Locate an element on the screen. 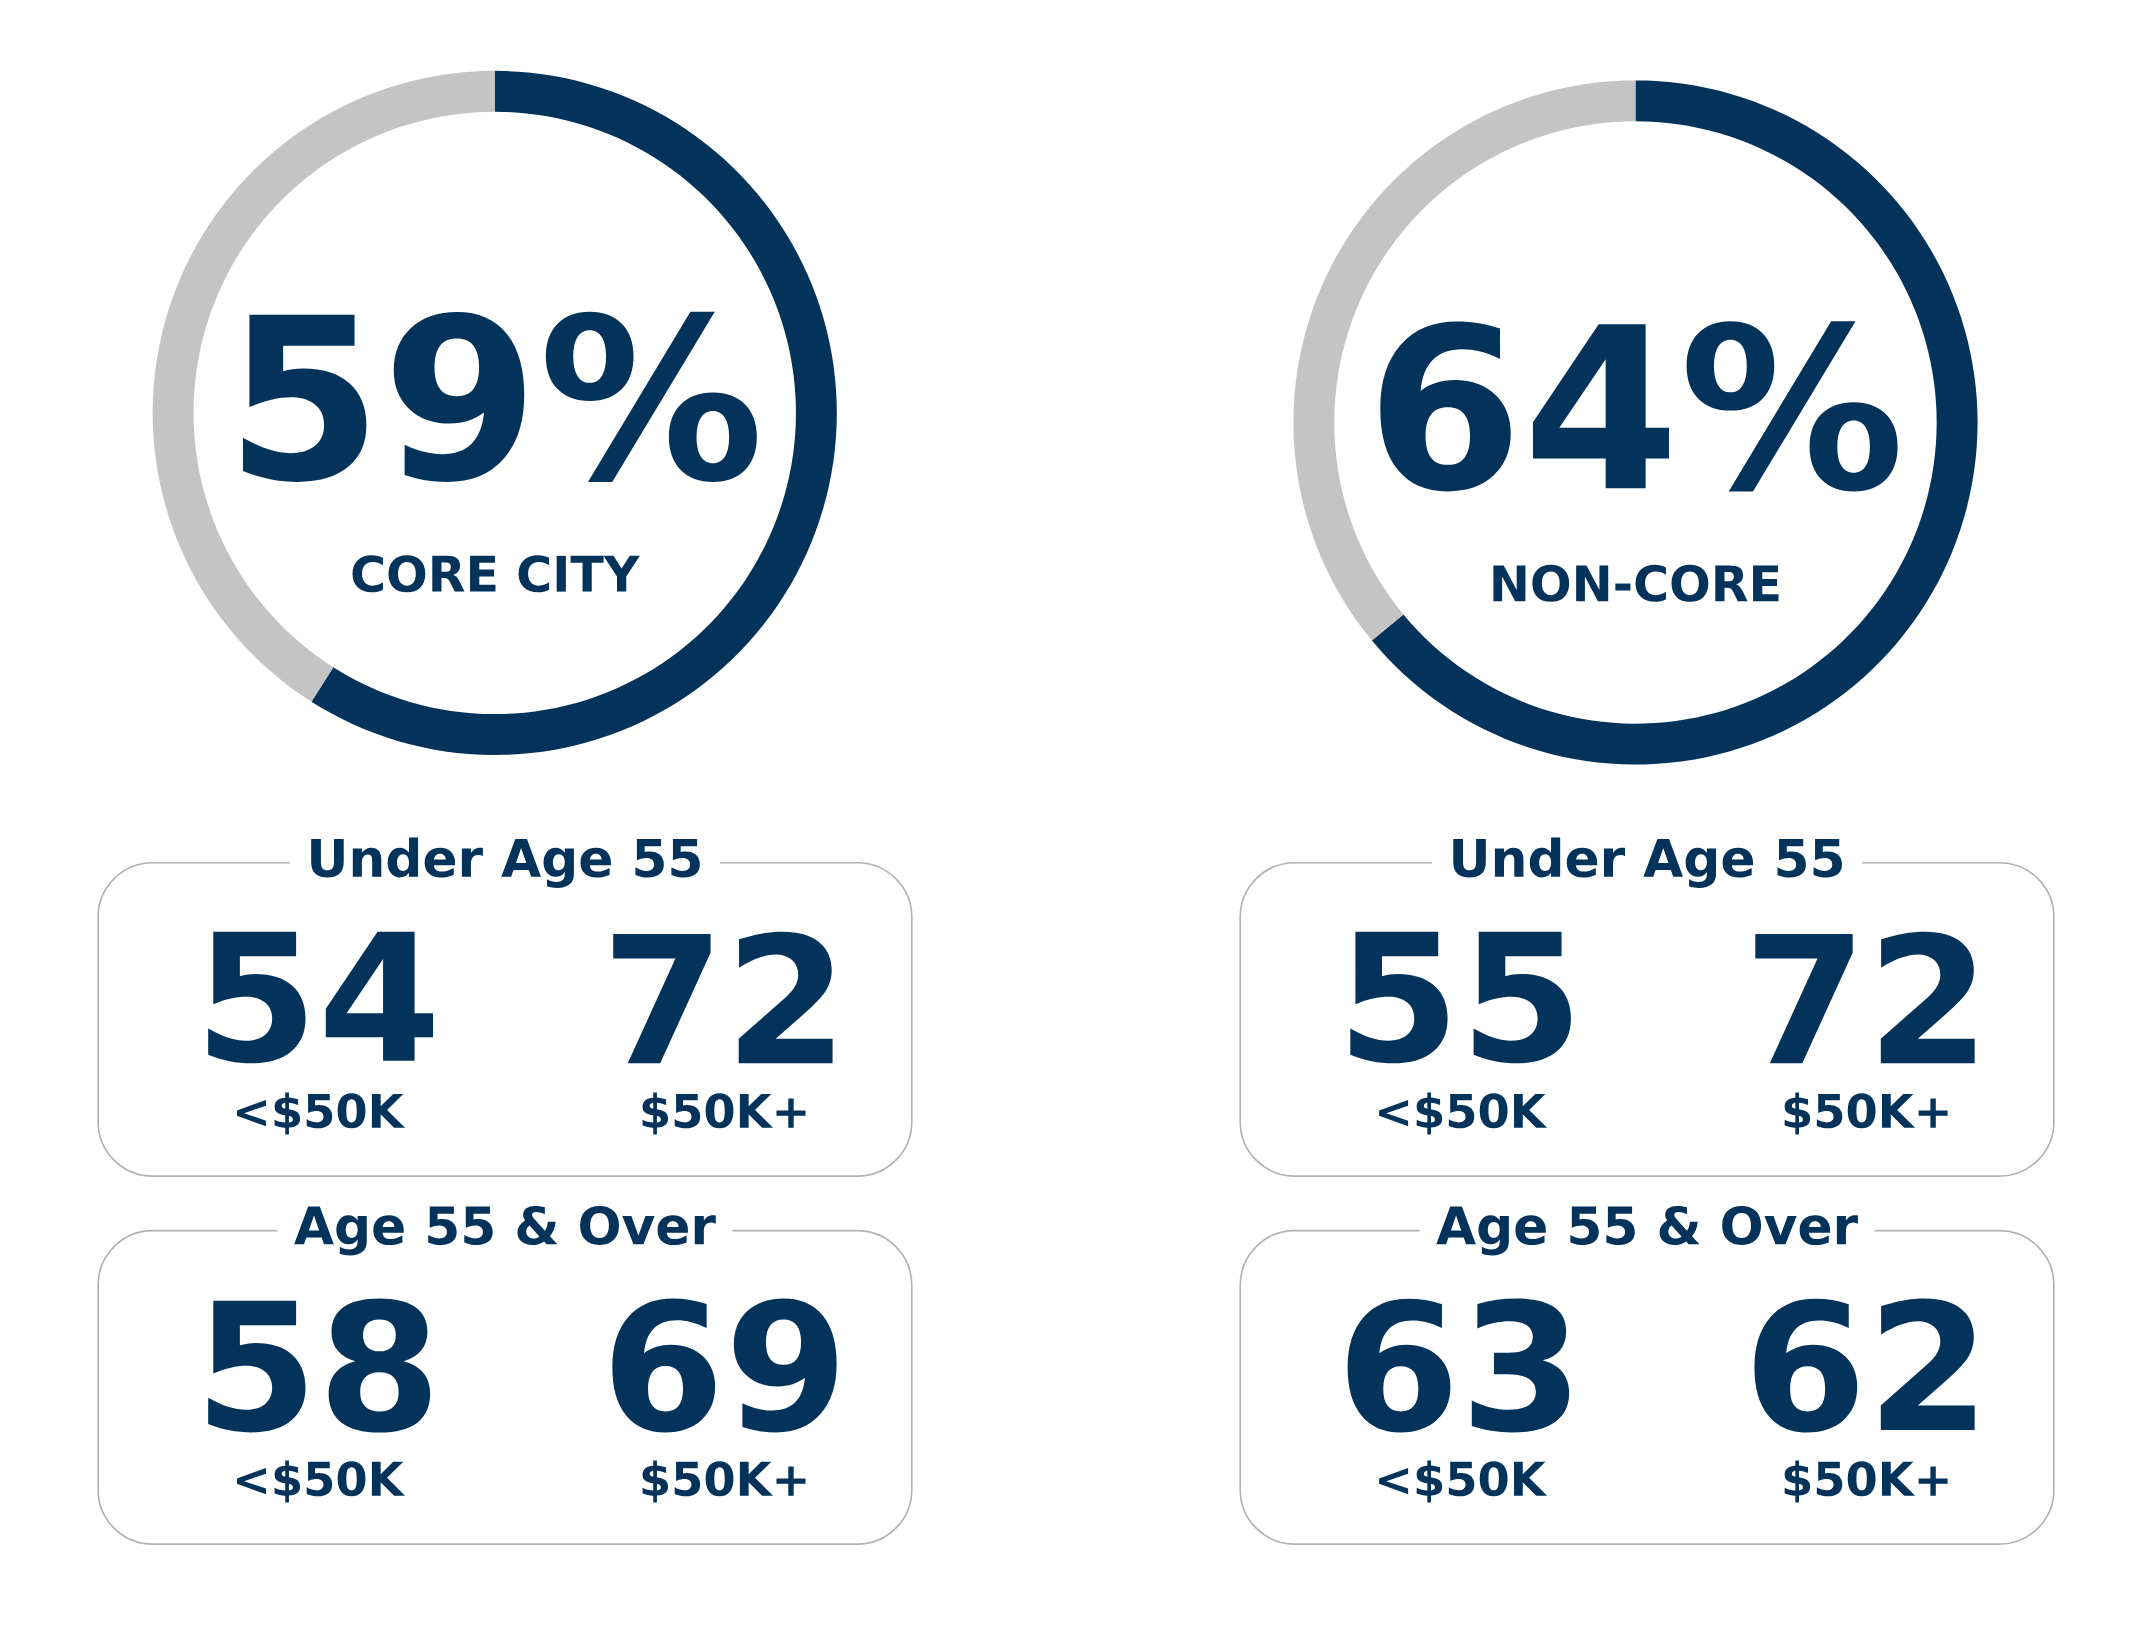 The height and width of the screenshot is (1646, 2137). data-label: 55 is located at coordinates (1460, 997).